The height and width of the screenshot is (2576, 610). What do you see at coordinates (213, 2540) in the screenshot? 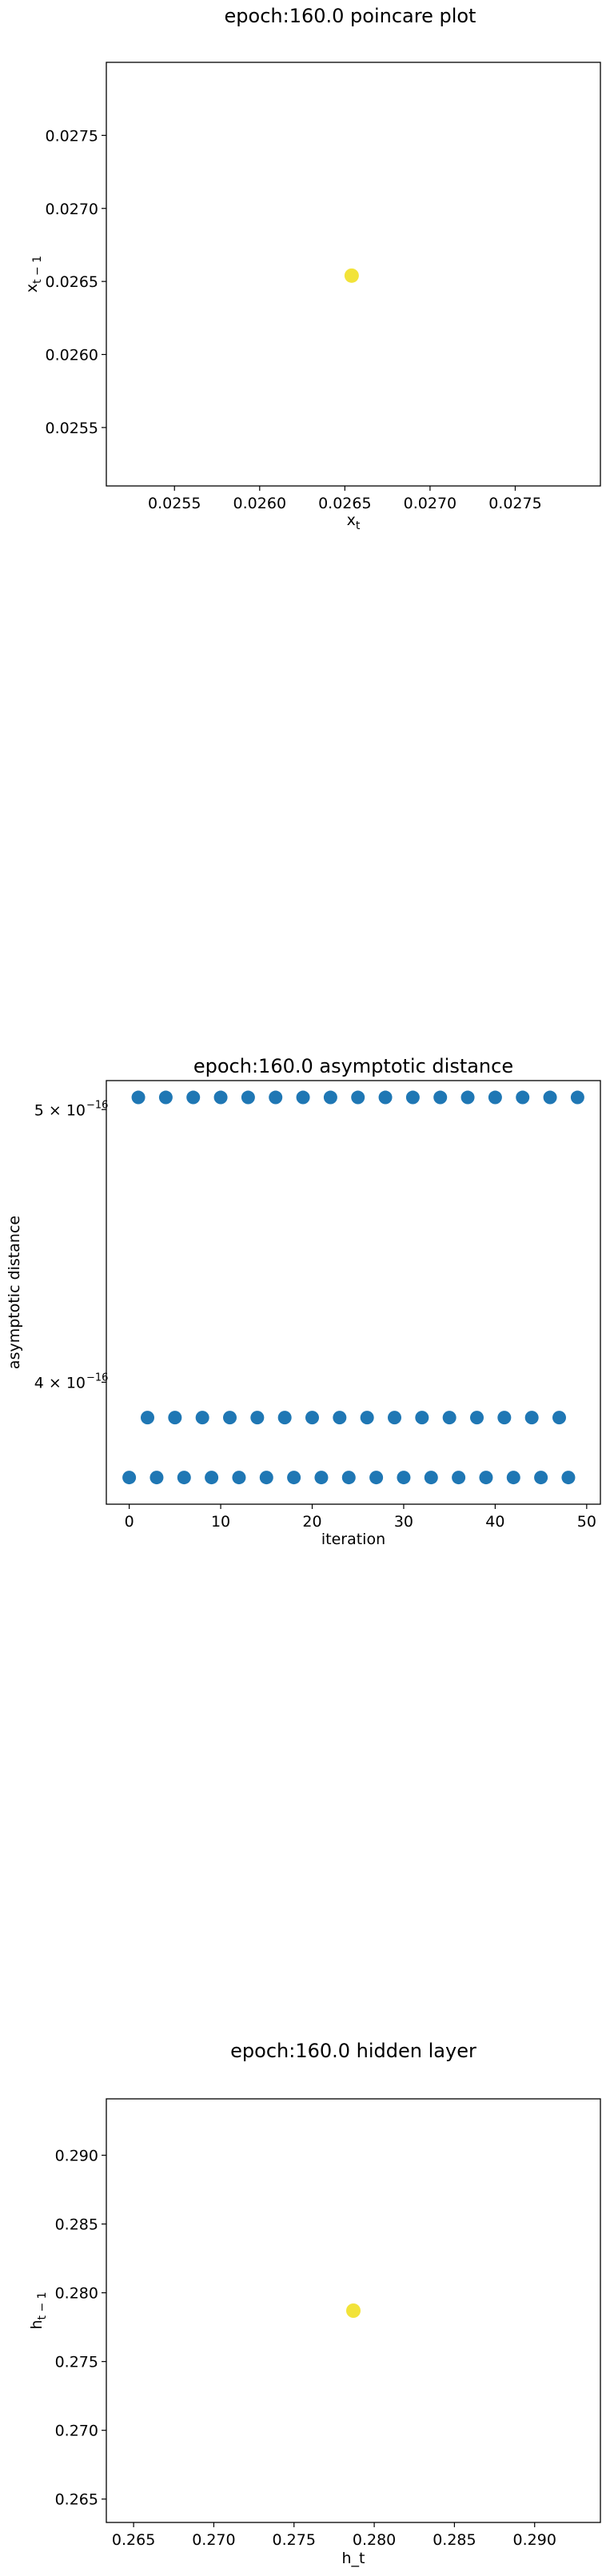
I see `x-tick-label: 0.270` at bounding box center [213, 2540].